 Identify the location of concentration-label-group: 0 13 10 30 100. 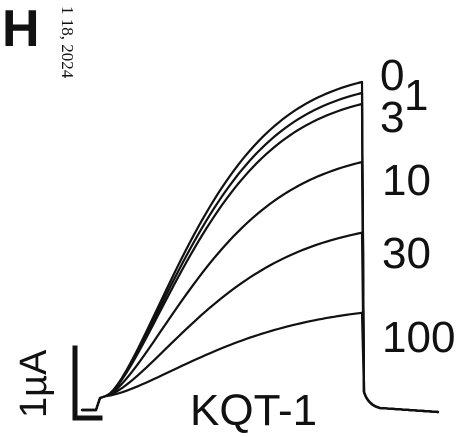
(417, 206).